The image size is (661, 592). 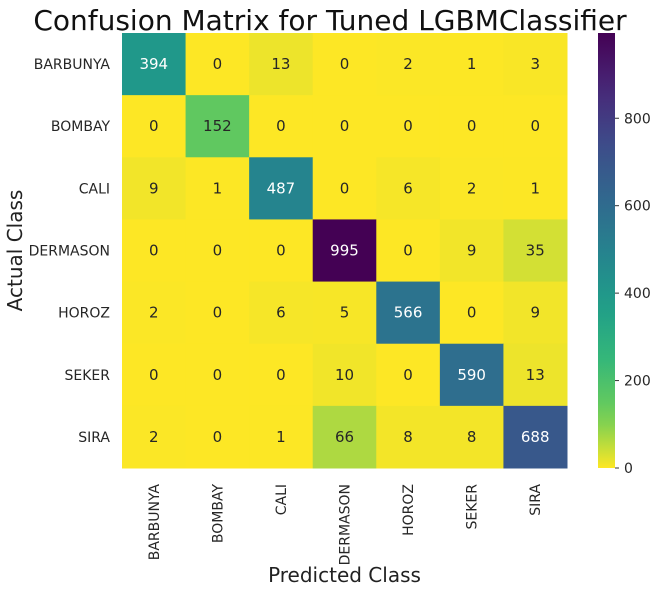 I want to click on cell-value-label: 10, so click(x=344, y=375).